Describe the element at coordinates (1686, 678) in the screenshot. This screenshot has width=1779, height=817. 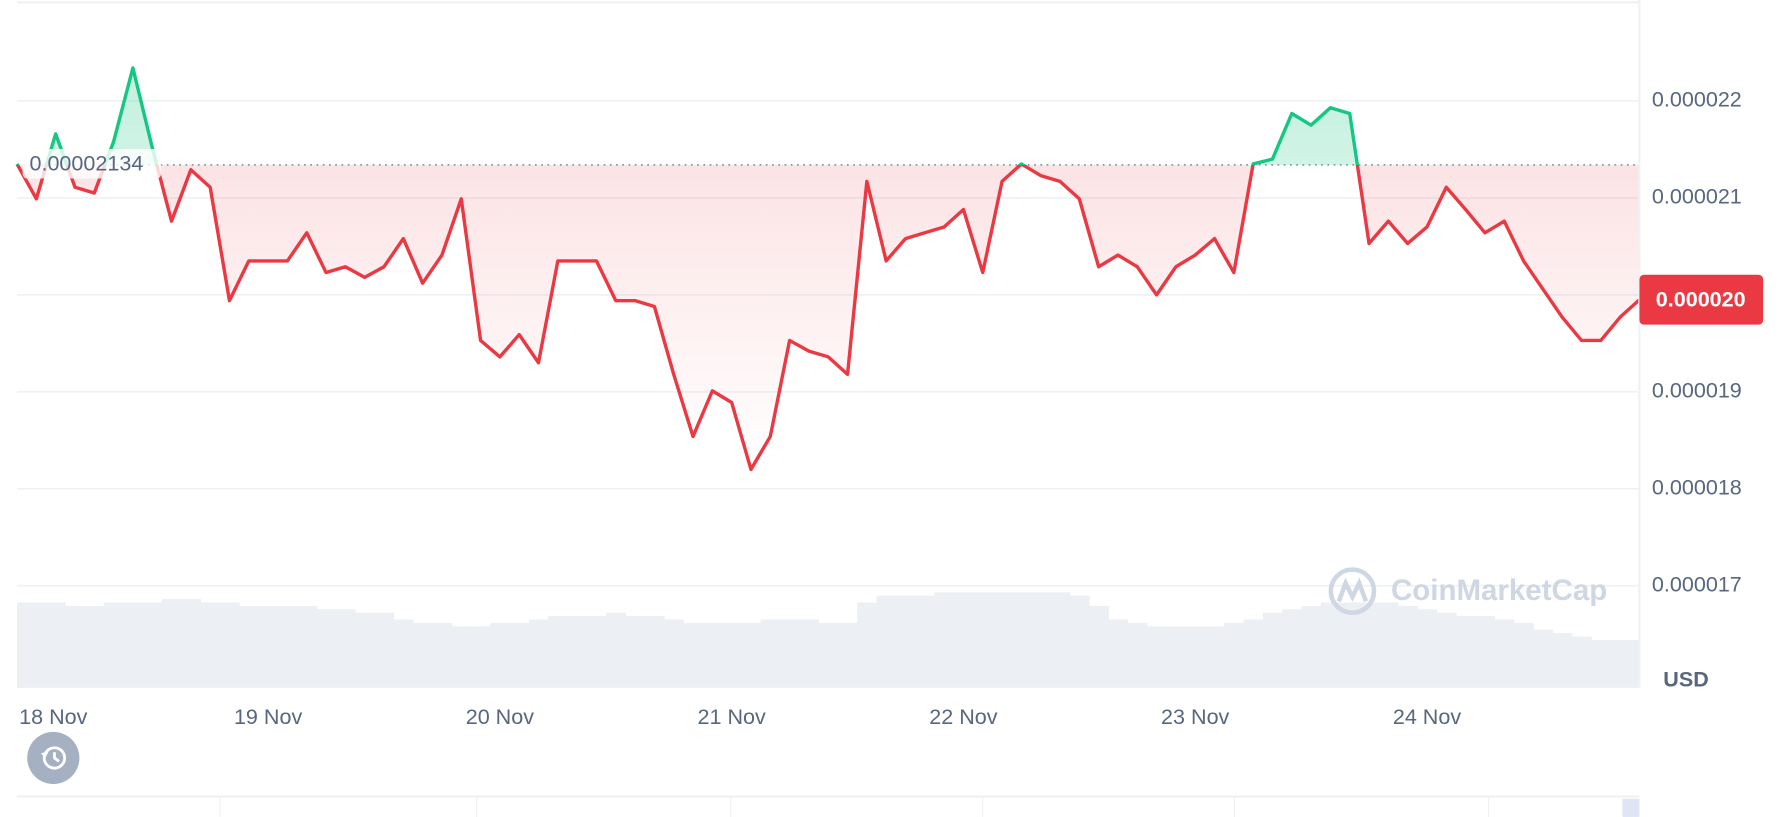
I see `y-axis-label: USD` at that location.